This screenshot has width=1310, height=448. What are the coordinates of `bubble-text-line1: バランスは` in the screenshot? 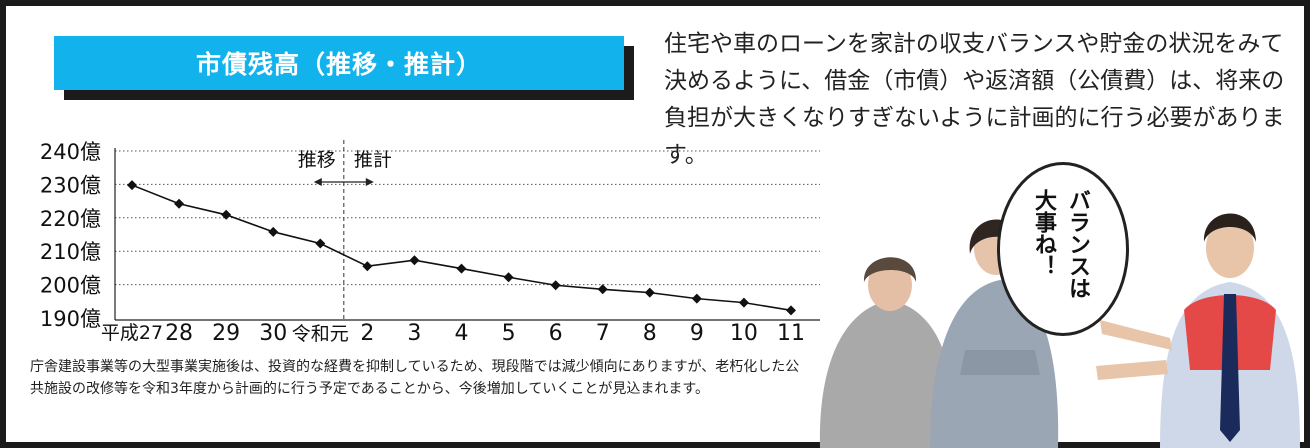 It's located at (1077, 244).